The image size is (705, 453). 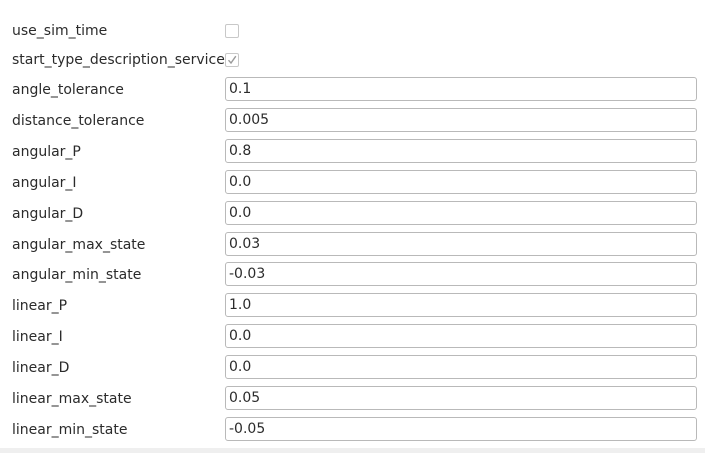 I want to click on param-row-angular-p: angular_P, so click(x=352, y=152).